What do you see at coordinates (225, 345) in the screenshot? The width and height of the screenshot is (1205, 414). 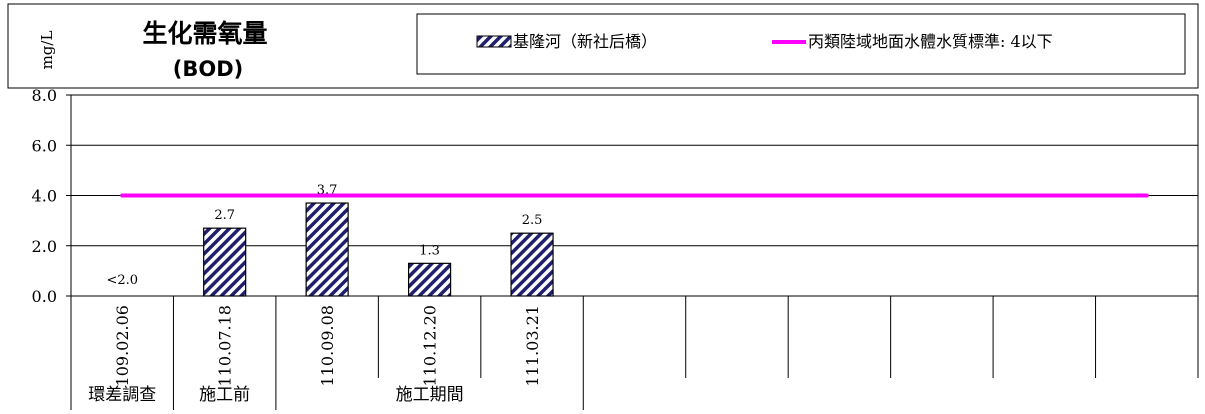 I see `x-tick-label: 110.07.18` at bounding box center [225, 345].